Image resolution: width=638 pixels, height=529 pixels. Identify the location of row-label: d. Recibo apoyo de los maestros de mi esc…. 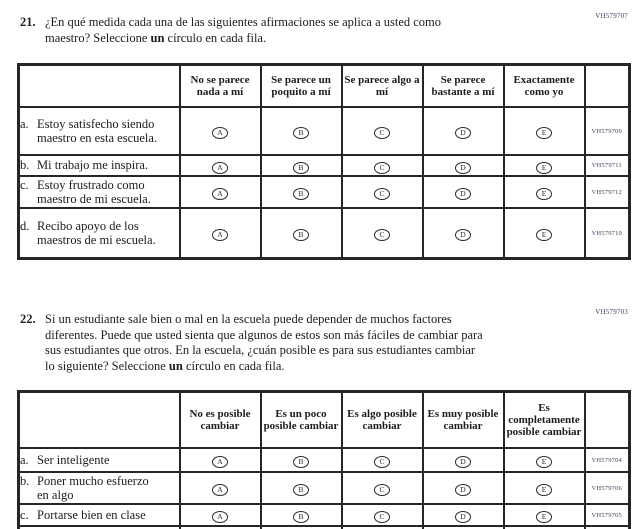
(99, 233).